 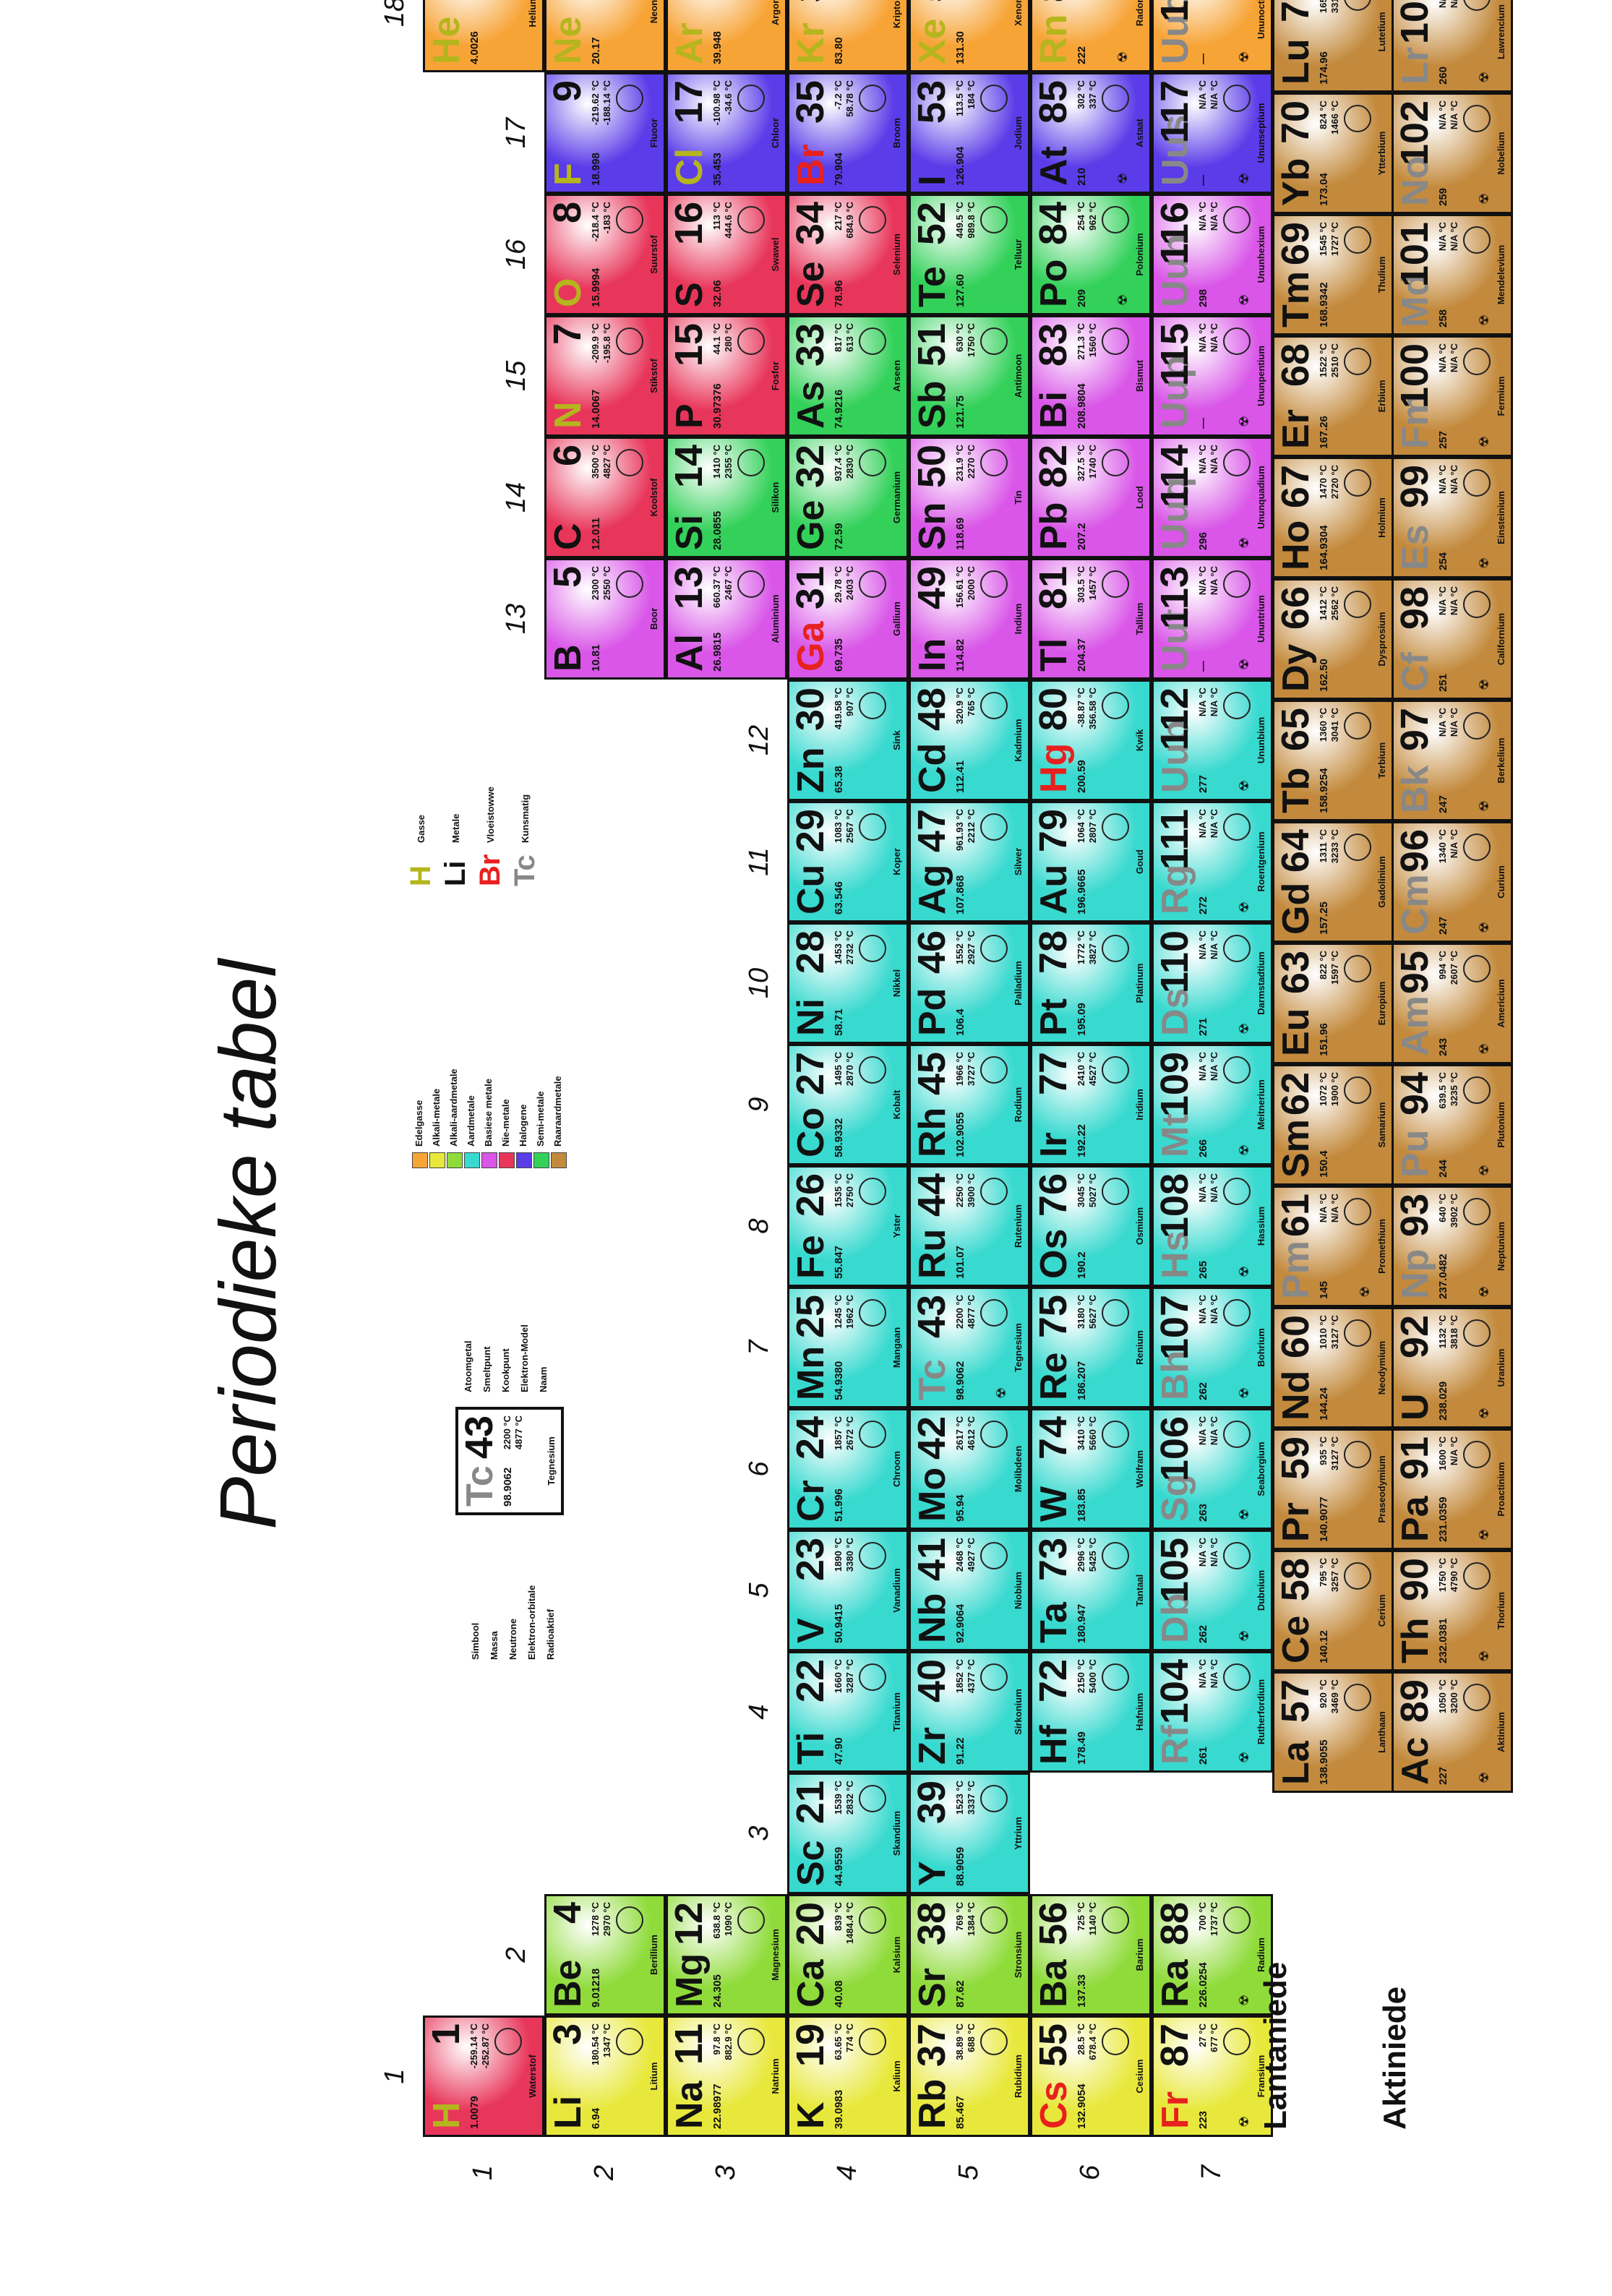 I want to click on element-cell-f: F 9 18.998 -219.62 °C -188.14 °C Fluoor, so click(x=605, y=133).